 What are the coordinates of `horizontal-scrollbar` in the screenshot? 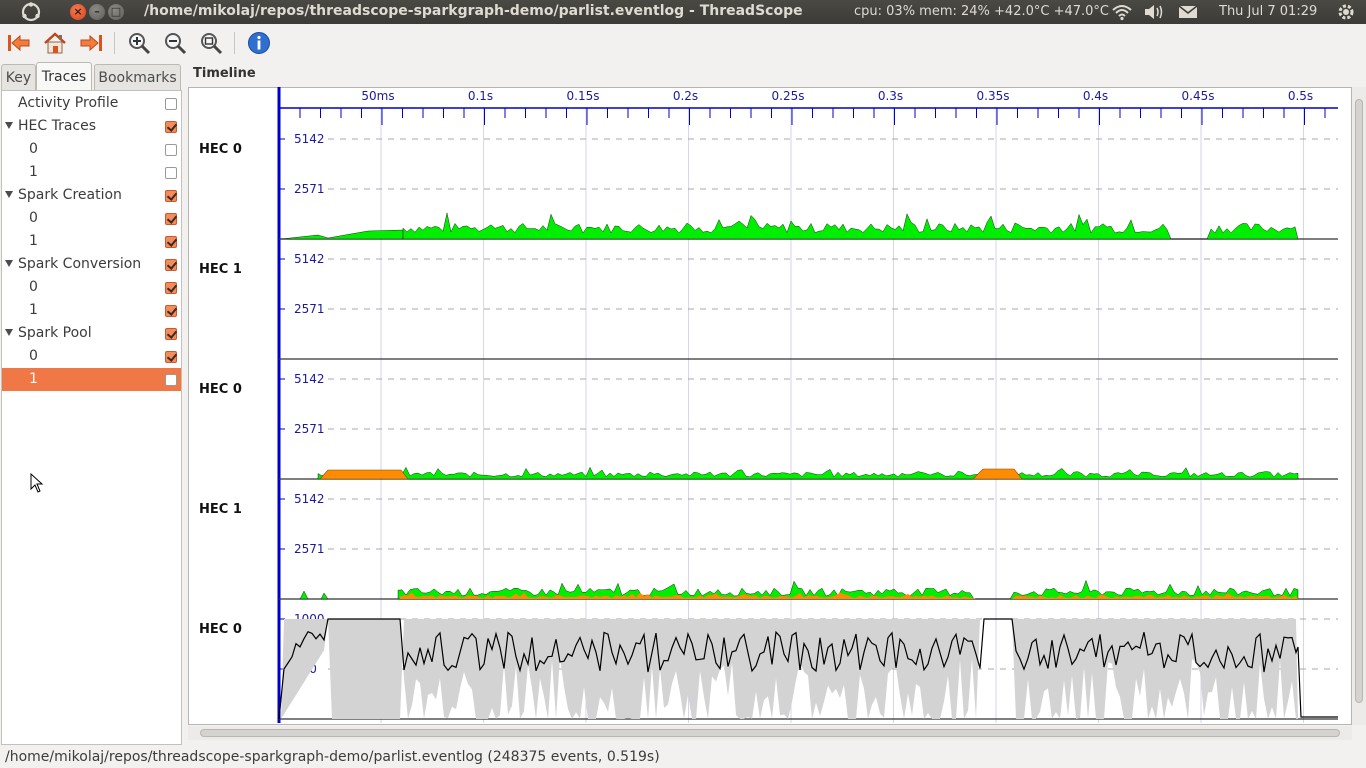 It's located at (770, 733).